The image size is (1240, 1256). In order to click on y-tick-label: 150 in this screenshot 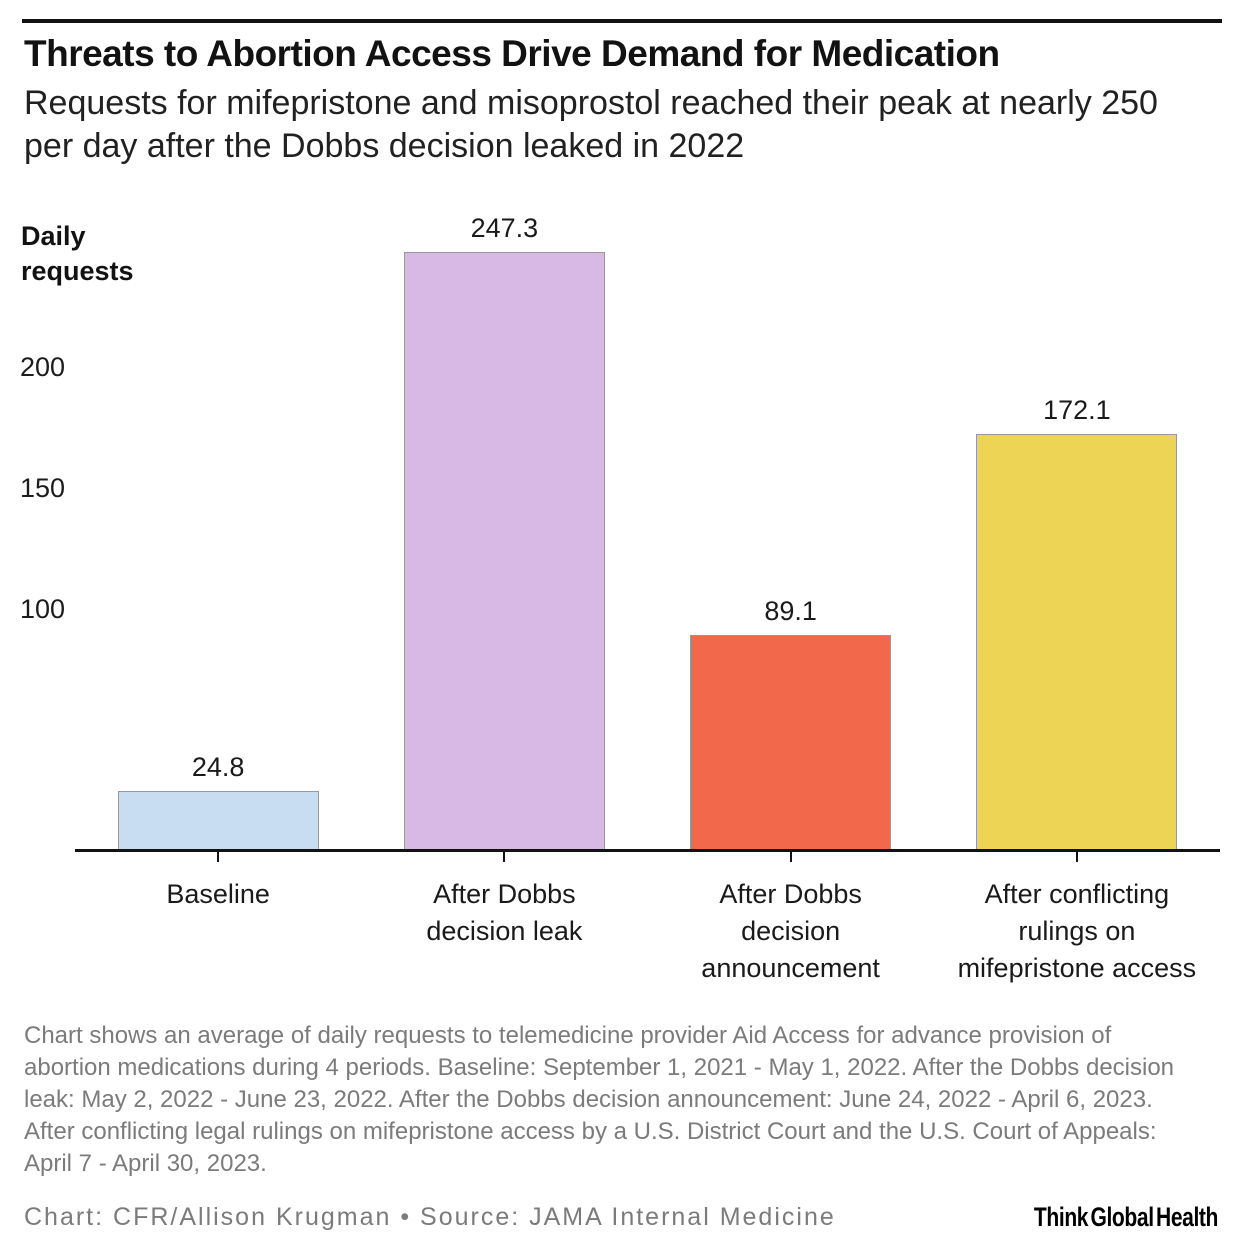, I will do `click(42, 487)`.